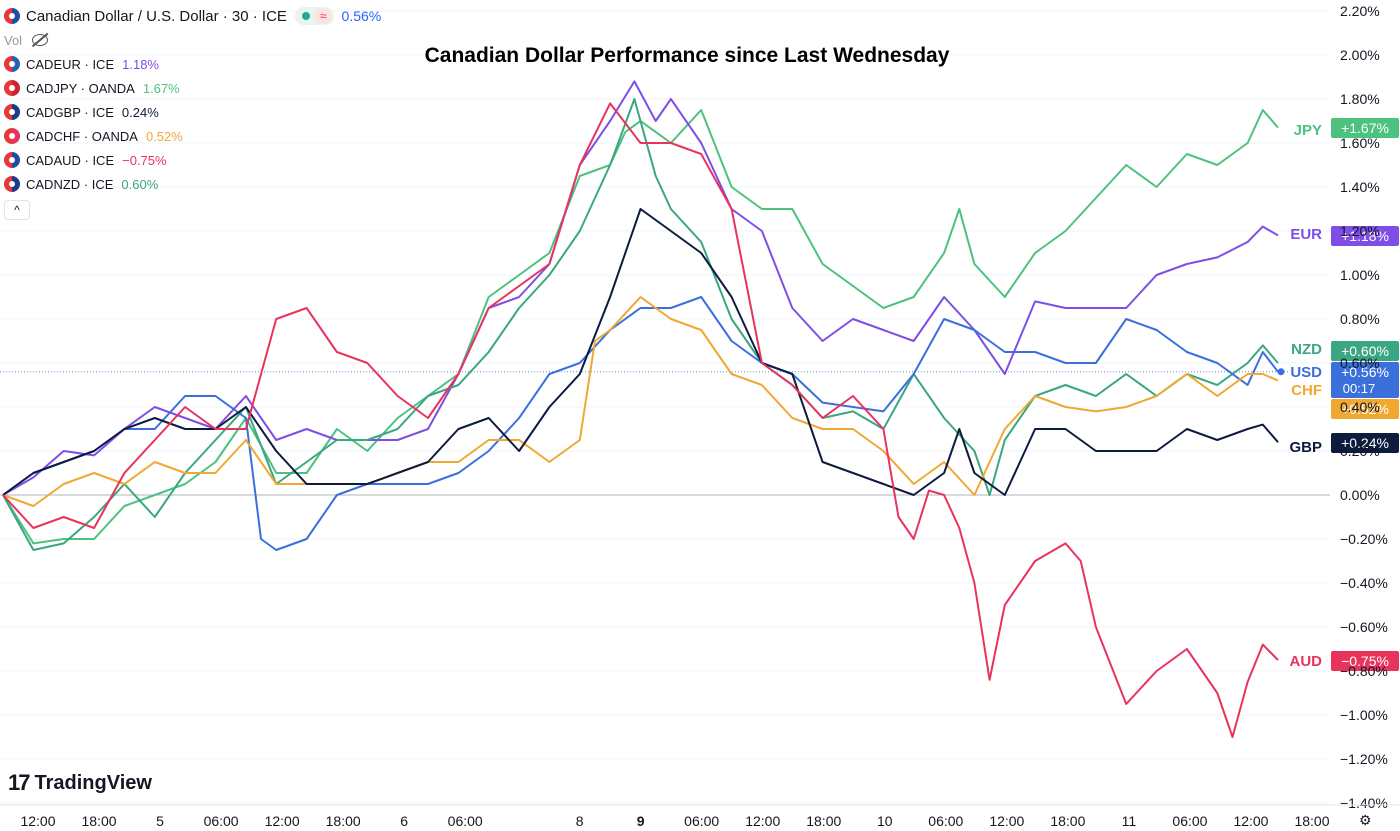 This screenshot has width=1400, height=831. Describe the element at coordinates (17, 210) in the screenshot. I see `collapse-legend-button: ^` at that location.